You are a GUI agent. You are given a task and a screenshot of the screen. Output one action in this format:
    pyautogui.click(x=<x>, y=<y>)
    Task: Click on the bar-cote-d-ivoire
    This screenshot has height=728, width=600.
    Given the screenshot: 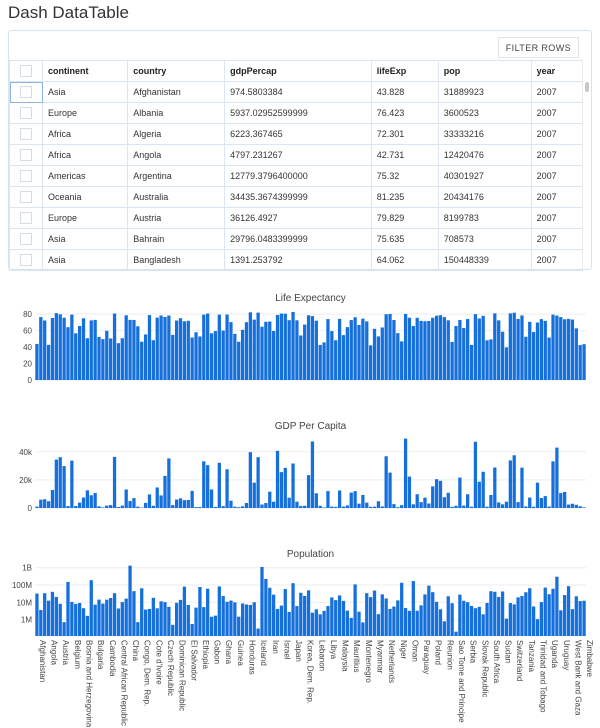 What is the action you would take?
    pyautogui.click(x=153, y=506)
    